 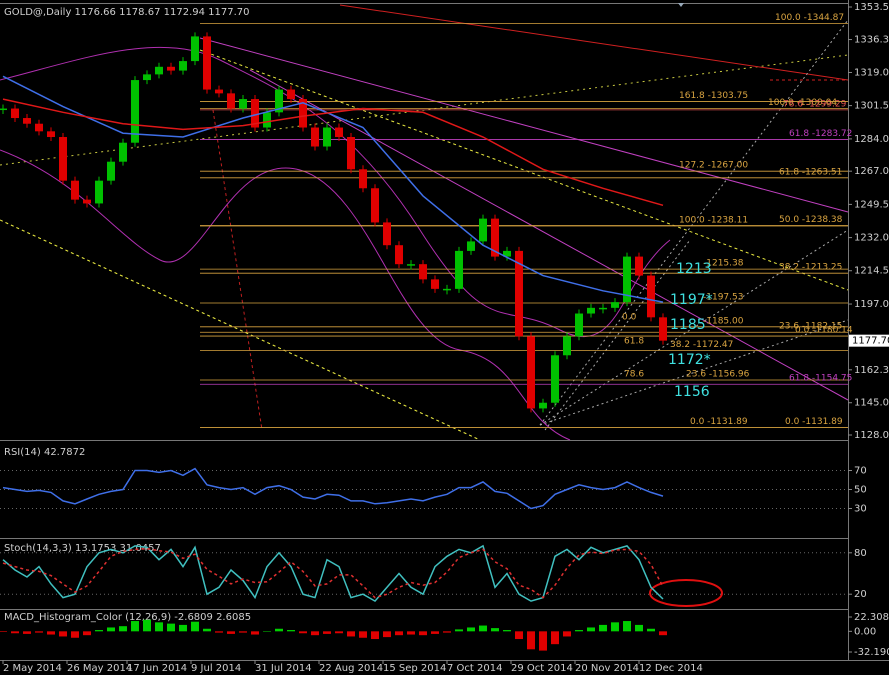 What do you see at coordinates (871, 139) in the screenshot?
I see `y-tick-label: 1284.00` at bounding box center [871, 139].